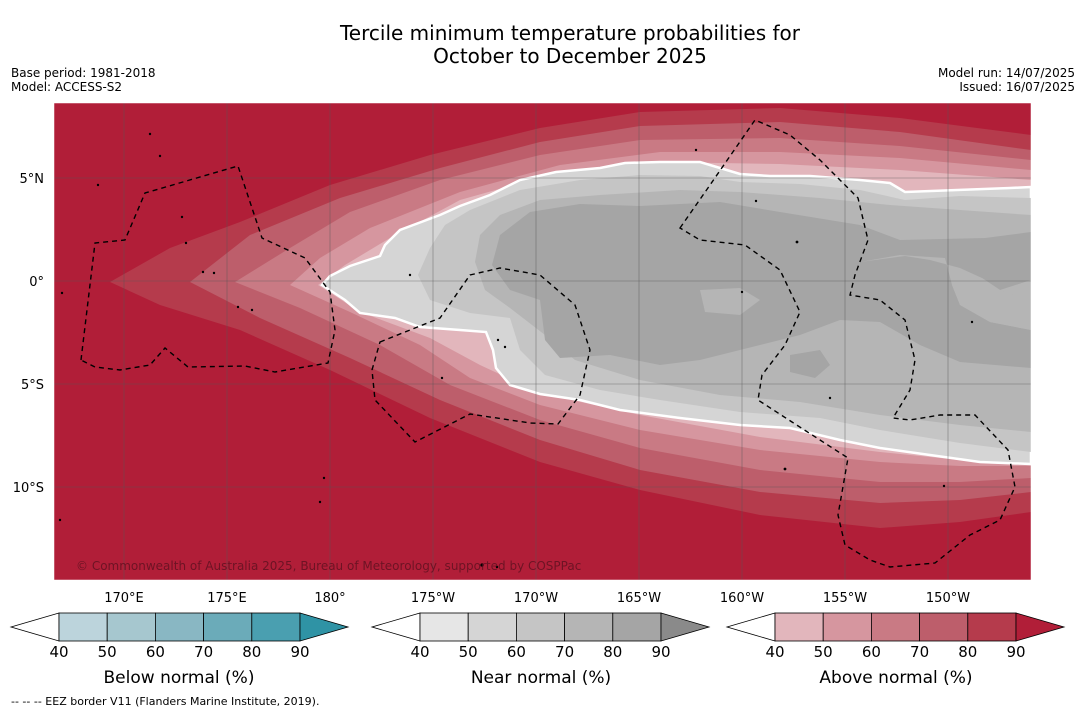  What do you see at coordinates (32, 179) in the screenshot?
I see `latitude-label-0: 5°N` at bounding box center [32, 179].